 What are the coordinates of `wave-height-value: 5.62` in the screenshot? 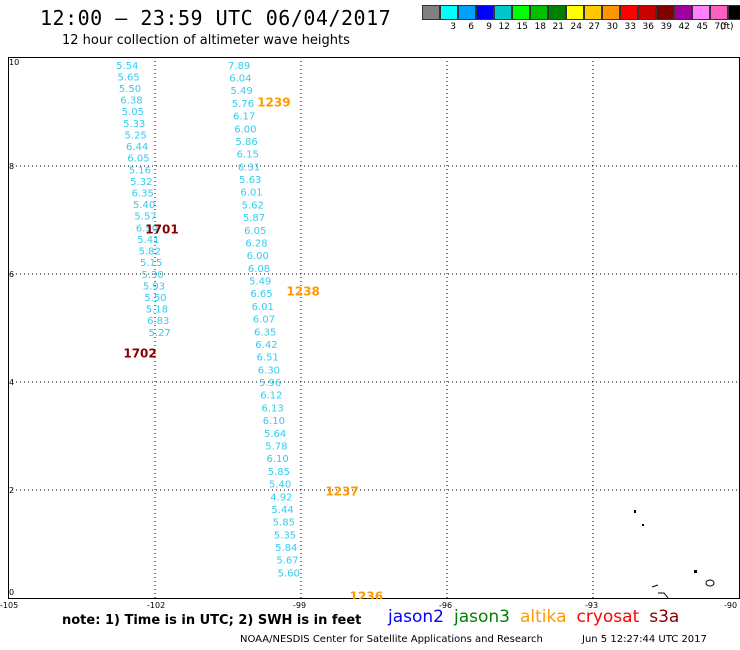 It's located at (253, 205).